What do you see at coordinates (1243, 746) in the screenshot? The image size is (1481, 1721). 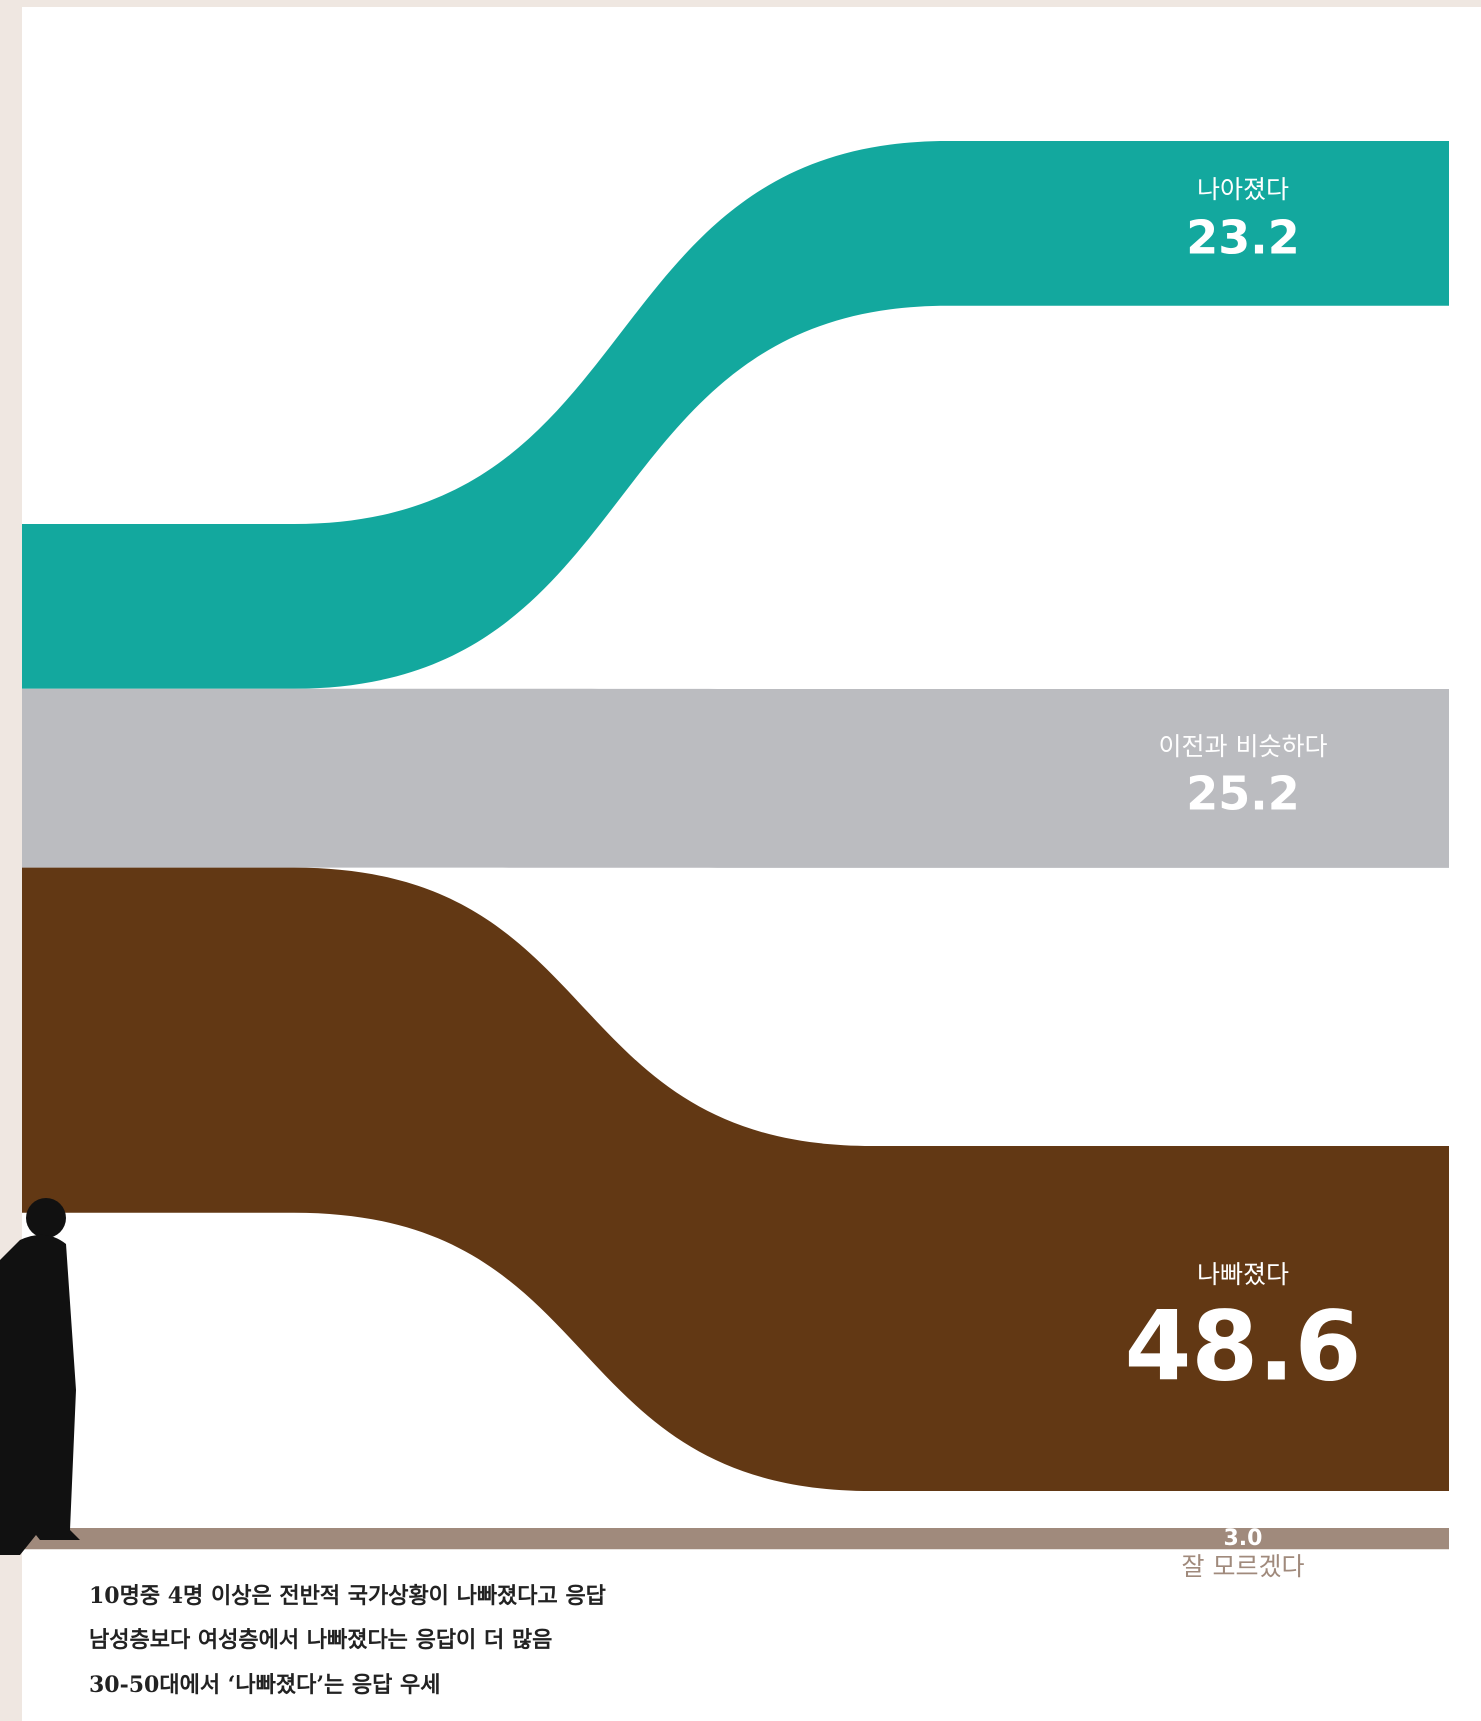 I see `category-label: 이전과 비슷하다` at bounding box center [1243, 746].